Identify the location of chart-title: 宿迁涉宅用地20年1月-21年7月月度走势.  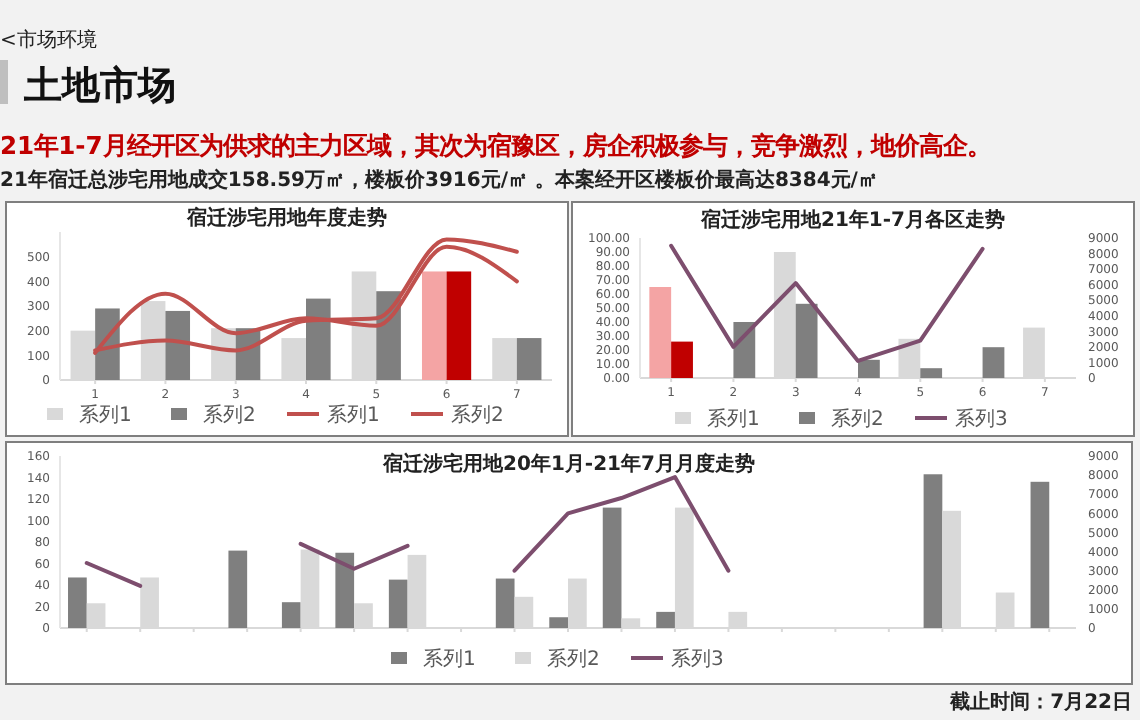
(568, 464).